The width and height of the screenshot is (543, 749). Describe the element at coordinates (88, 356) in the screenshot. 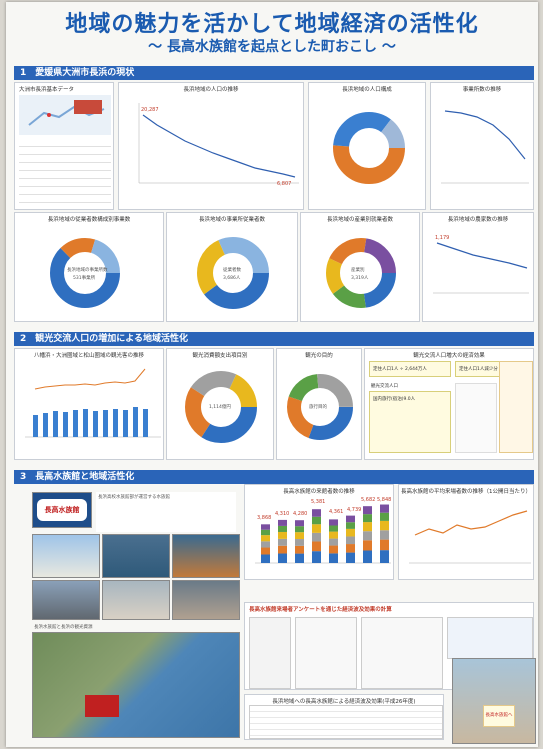

I see `visitors-trend-title: 八幡浜・大洲圏域と松山圏域の観光客の推移` at that location.